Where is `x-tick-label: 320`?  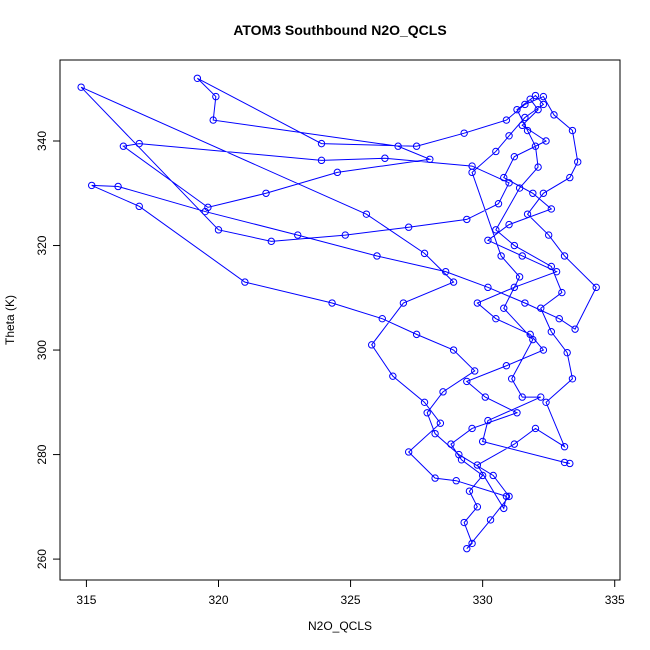
x-tick-label: 320 is located at coordinates (218, 600).